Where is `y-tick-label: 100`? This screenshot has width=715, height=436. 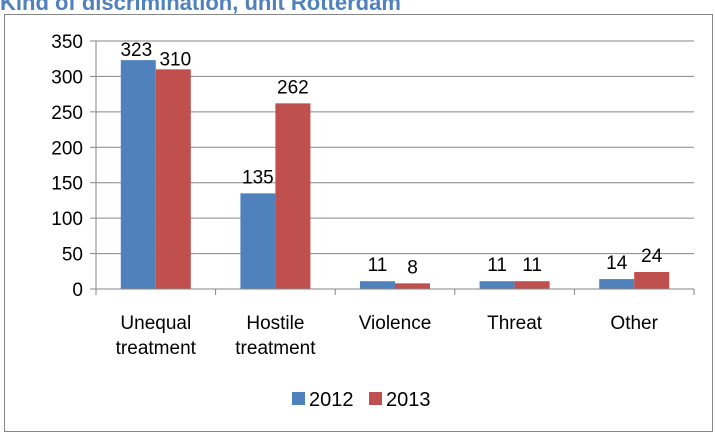
y-tick-label: 100 is located at coordinates (67, 219).